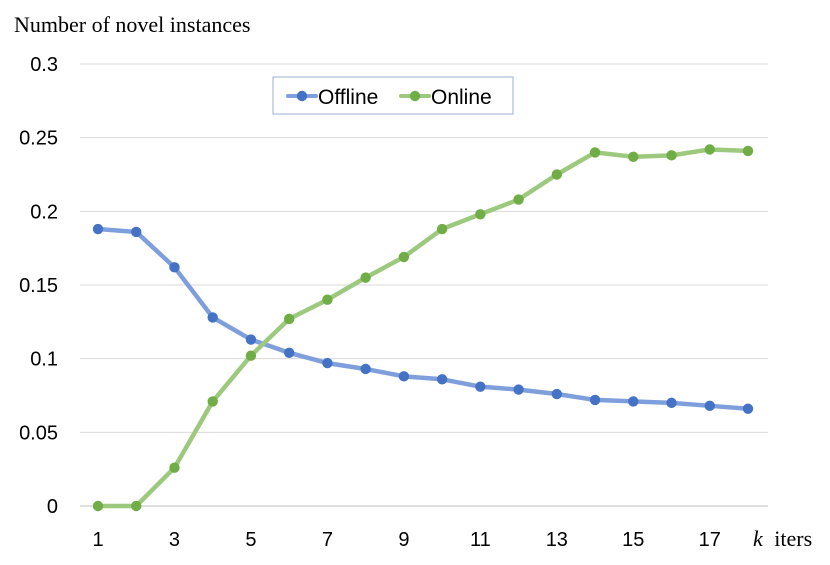  Describe the element at coordinates (327, 540) in the screenshot. I see `x-tick-label: 7` at that location.